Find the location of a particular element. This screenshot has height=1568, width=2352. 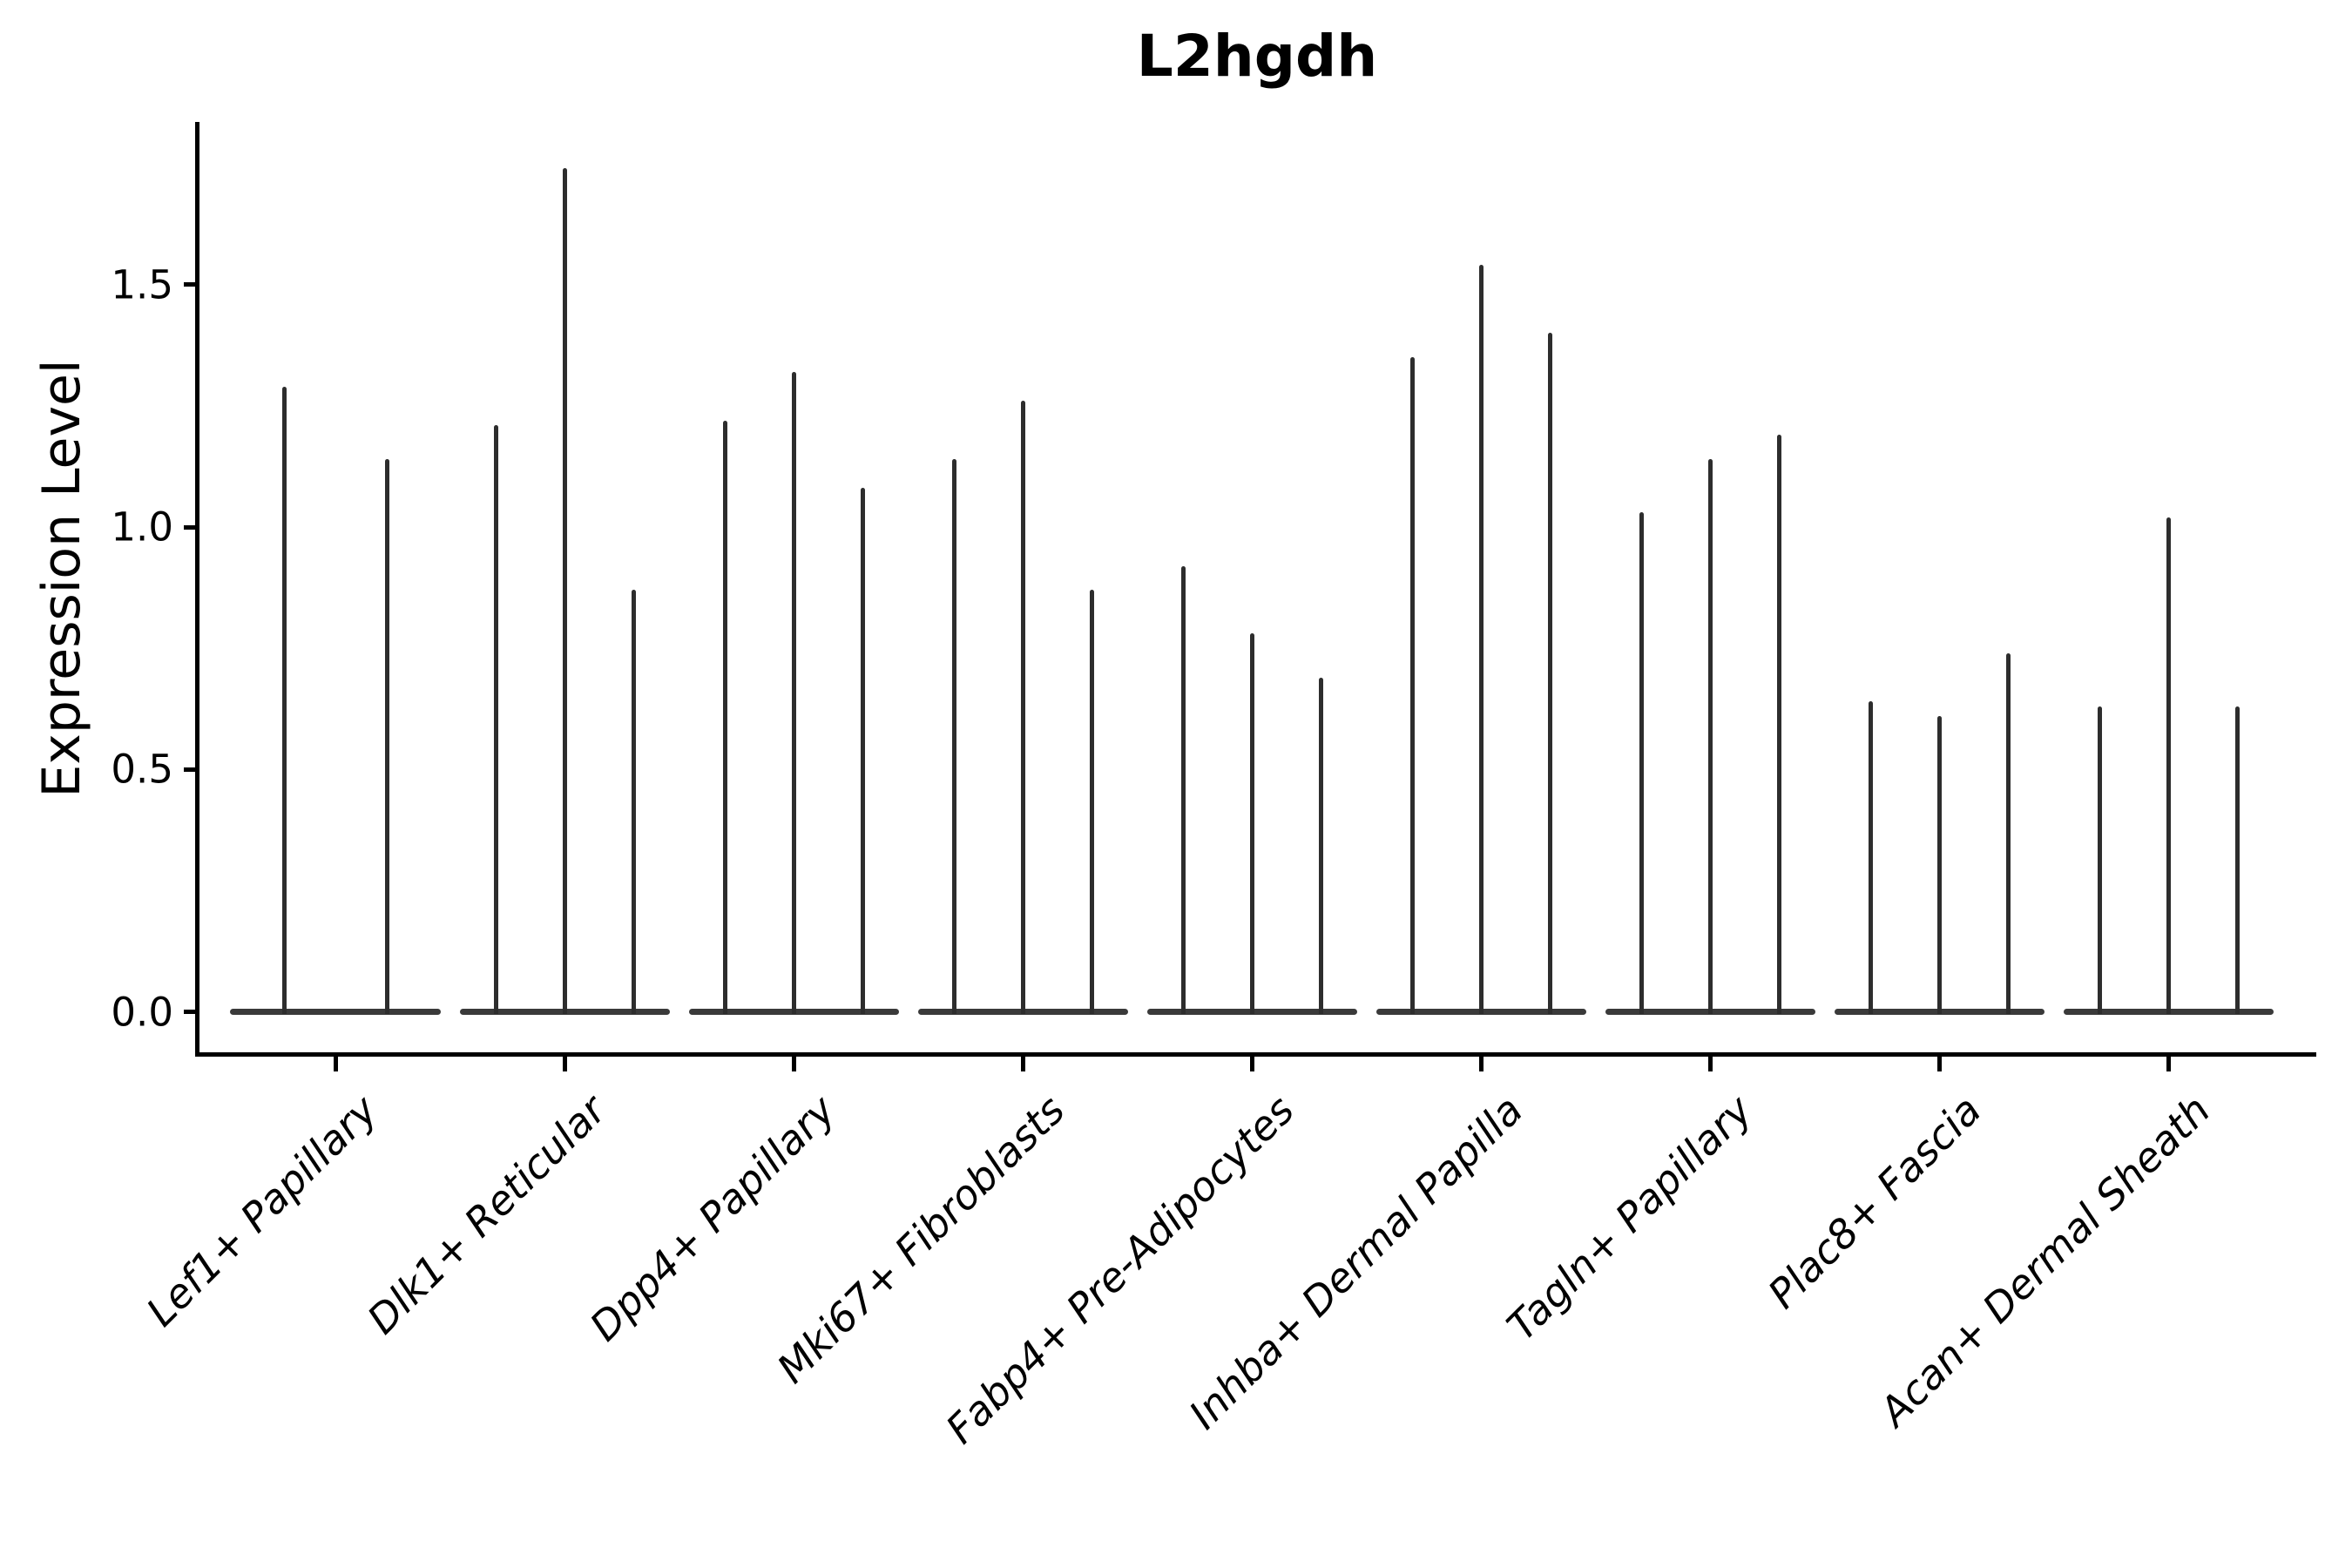

x-category-label: Dlk1+ Reticular is located at coordinates (487, 1214).